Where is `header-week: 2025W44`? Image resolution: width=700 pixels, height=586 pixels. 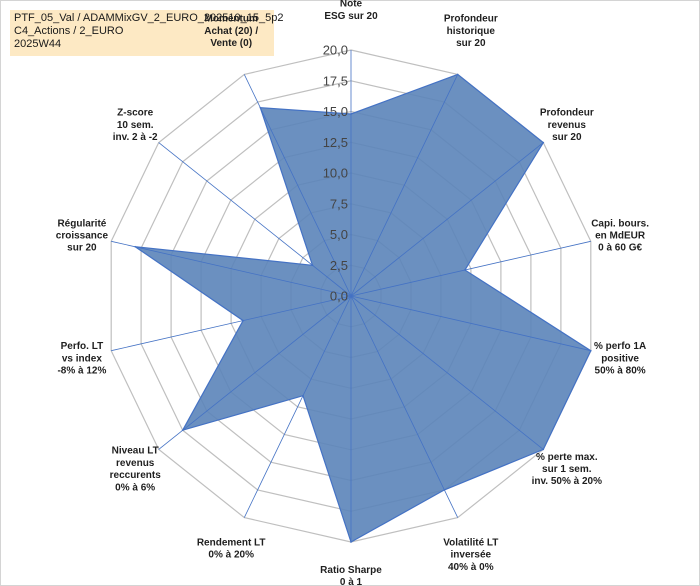 header-week: 2025W44 is located at coordinates (38, 44).